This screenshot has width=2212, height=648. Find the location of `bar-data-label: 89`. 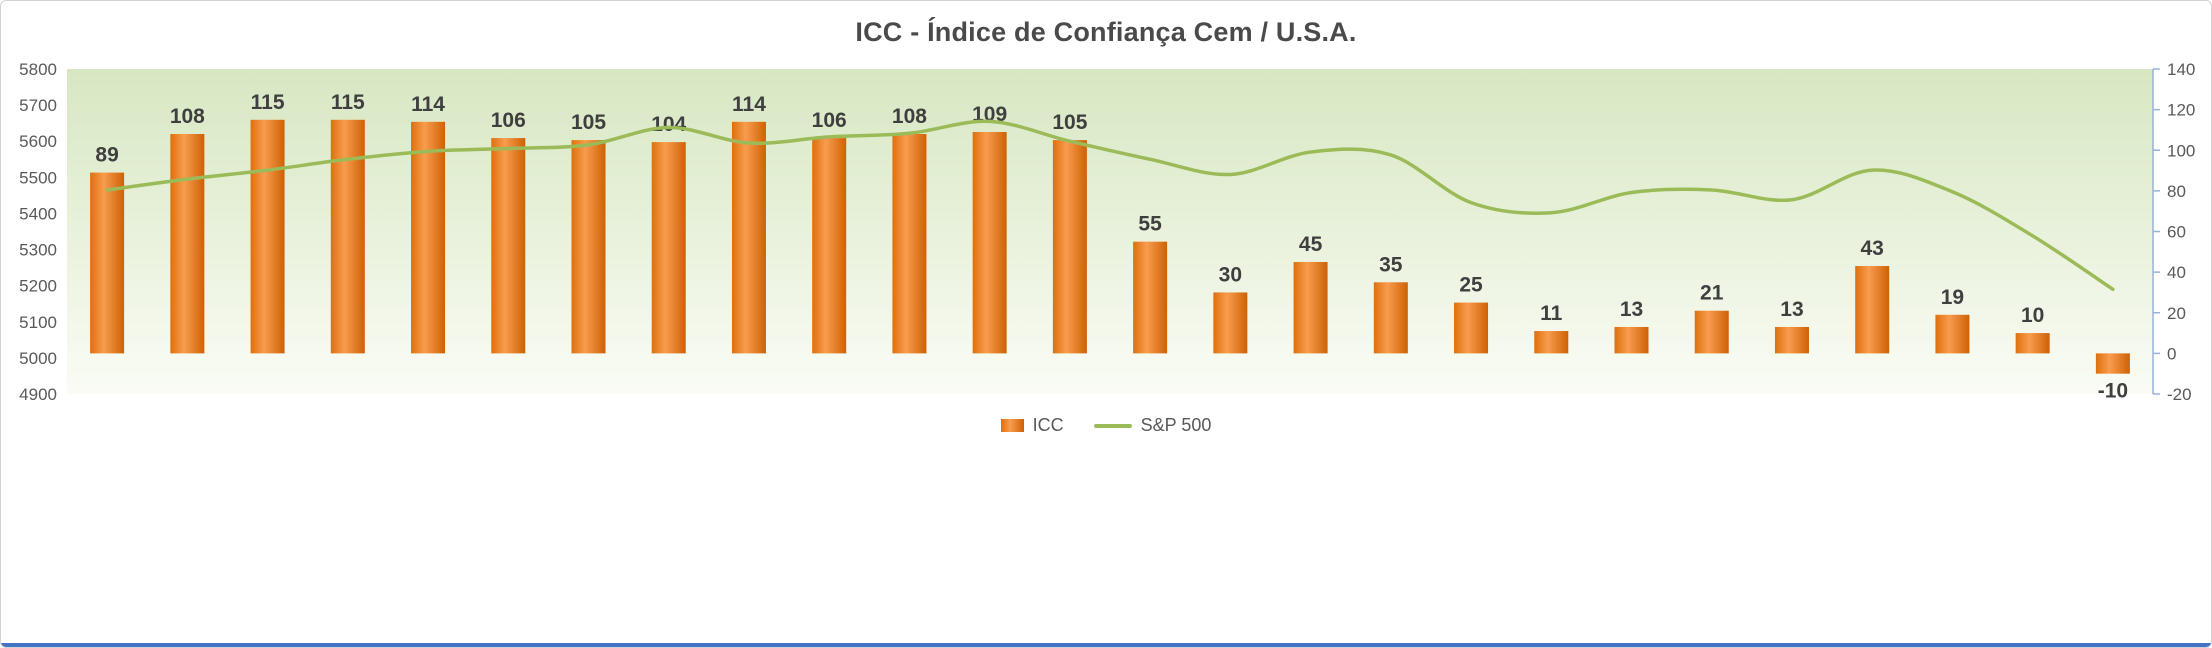

bar-data-label: 89 is located at coordinates (106, 155).